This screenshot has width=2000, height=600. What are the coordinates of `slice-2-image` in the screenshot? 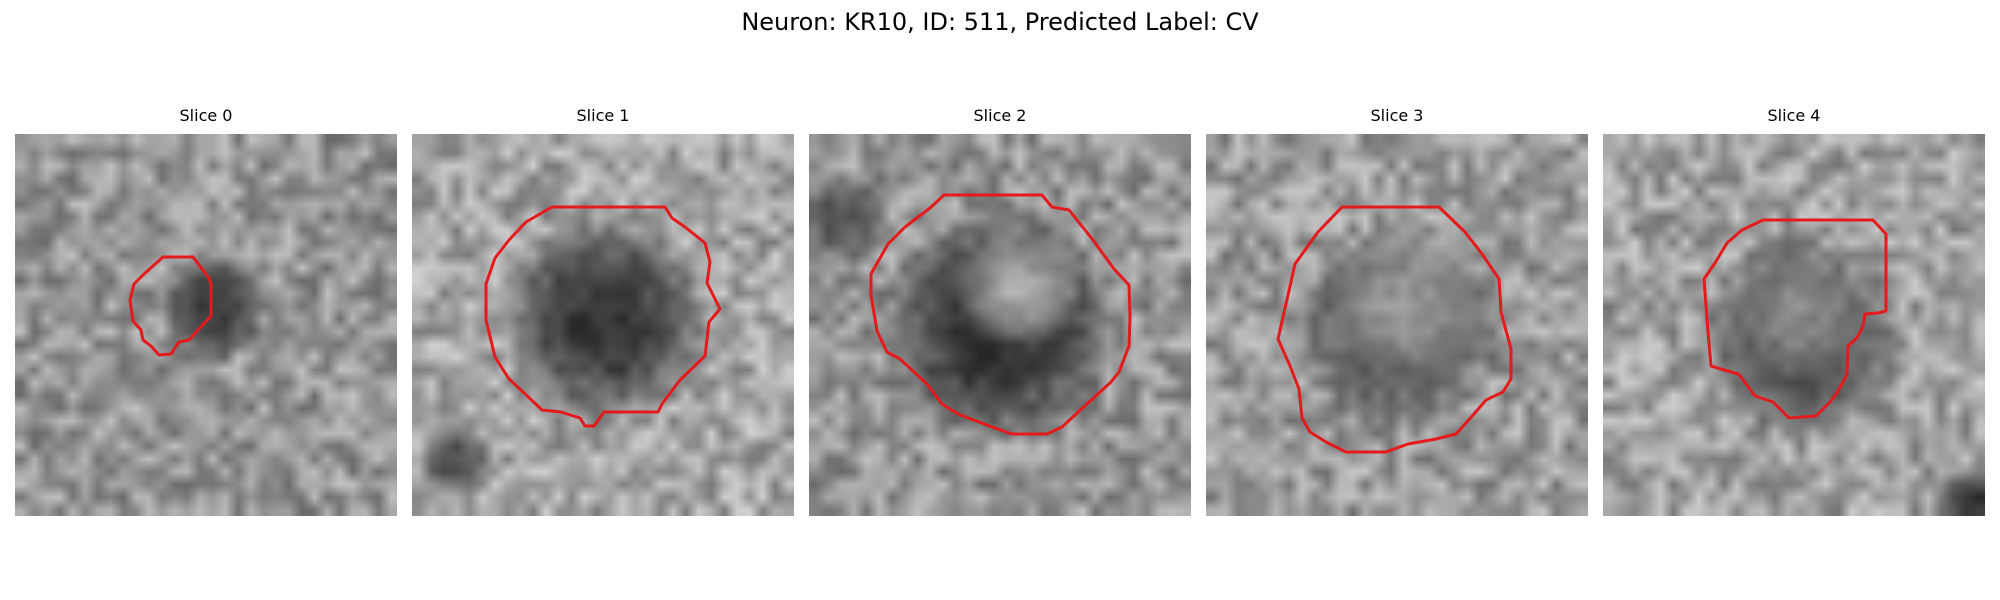 It's located at (1000, 325).